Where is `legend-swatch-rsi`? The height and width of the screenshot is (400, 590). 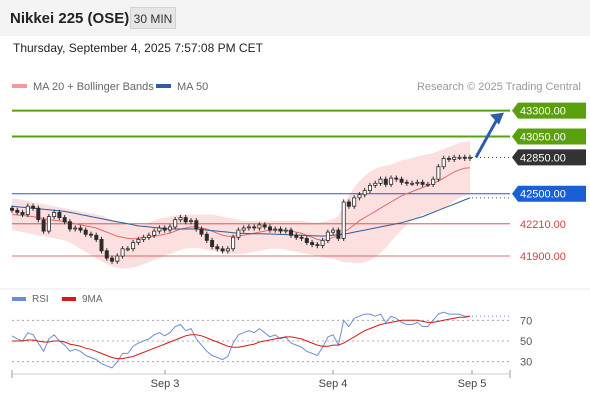
legend-swatch-rsi is located at coordinates (19, 299).